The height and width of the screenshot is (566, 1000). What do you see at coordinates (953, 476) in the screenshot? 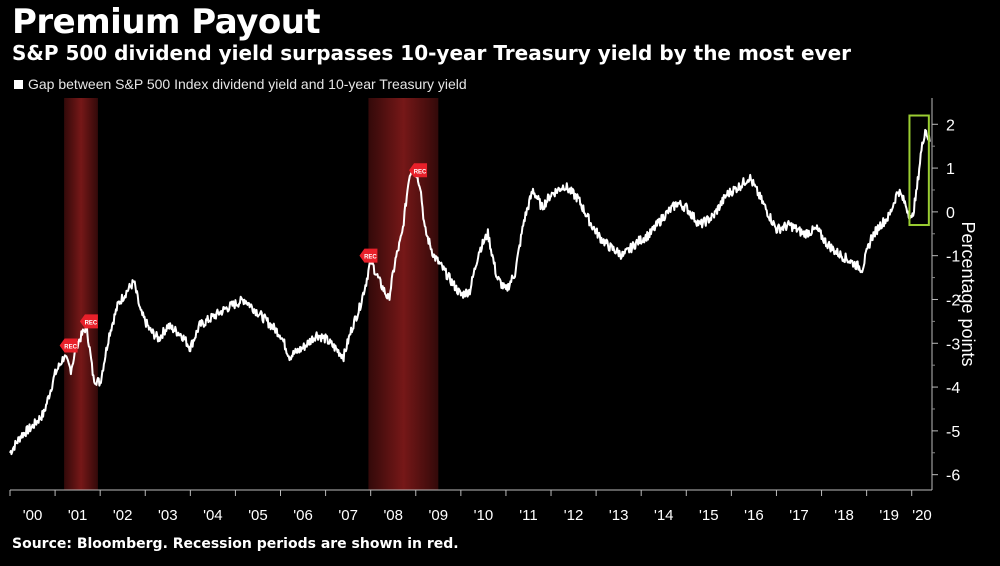
I see `y-tick-label: -6` at bounding box center [953, 476].